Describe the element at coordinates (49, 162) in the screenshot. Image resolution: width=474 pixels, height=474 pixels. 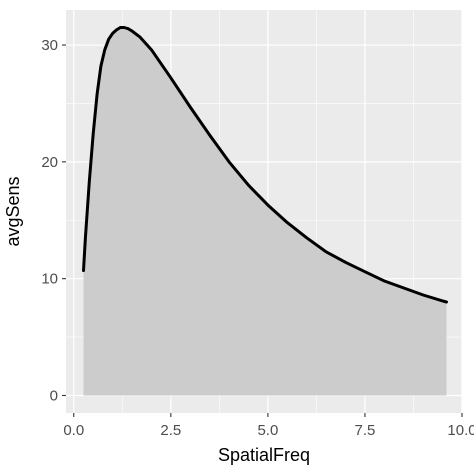
I see `y-tick-label: 20` at that location.